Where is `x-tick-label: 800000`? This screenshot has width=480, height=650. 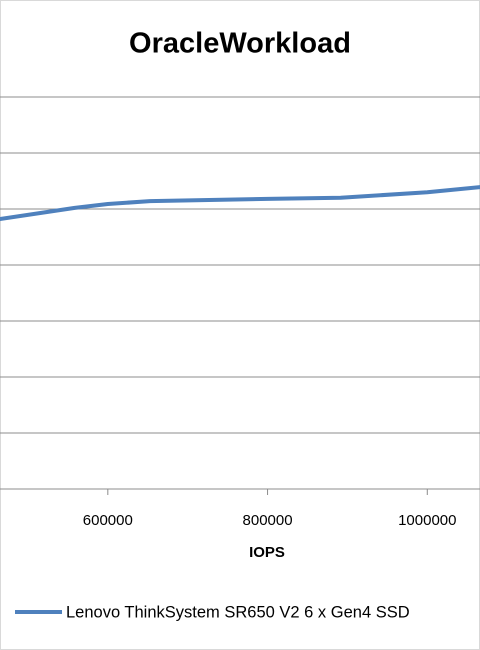 x-tick-label: 800000 is located at coordinates (268, 520).